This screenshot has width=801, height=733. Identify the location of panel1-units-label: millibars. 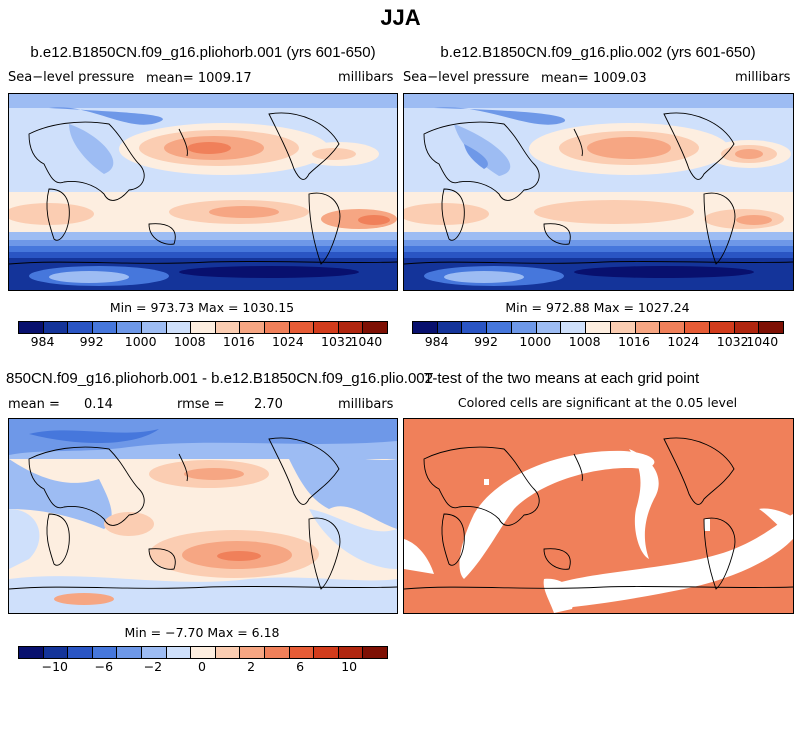
(366, 77).